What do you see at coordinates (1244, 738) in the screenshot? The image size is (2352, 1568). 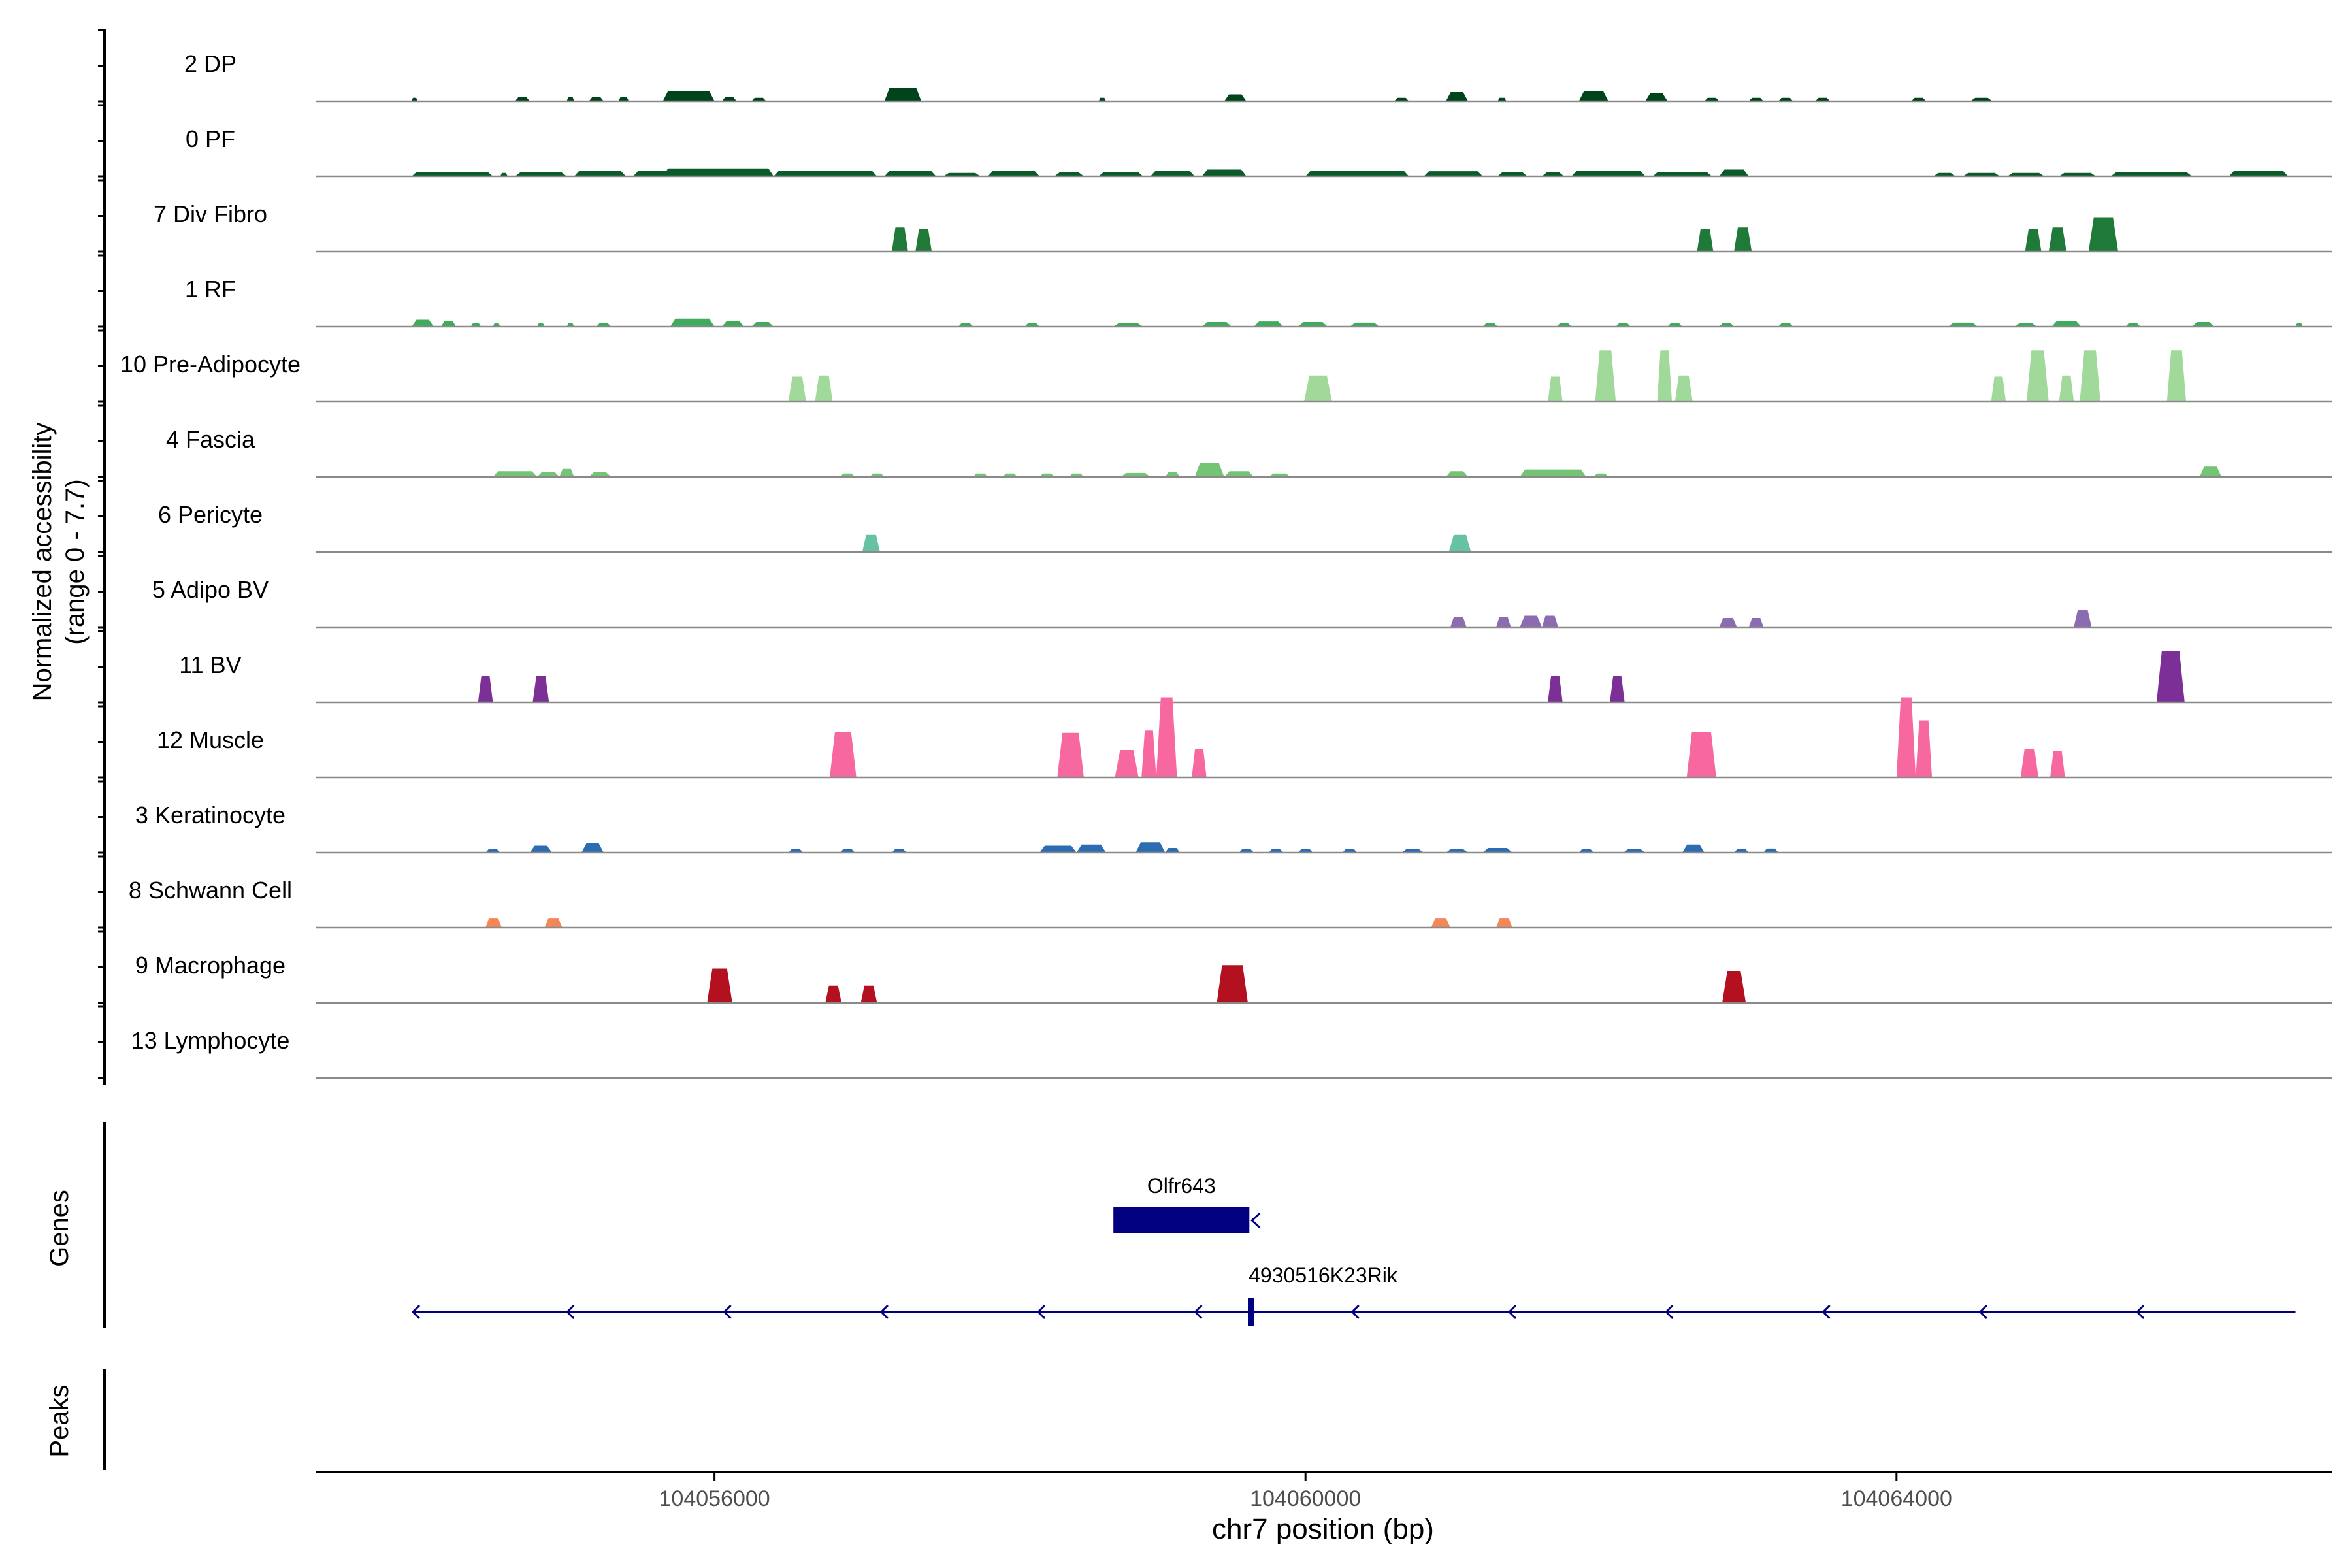 I see `track-10: 12 Muscle` at bounding box center [1244, 738].